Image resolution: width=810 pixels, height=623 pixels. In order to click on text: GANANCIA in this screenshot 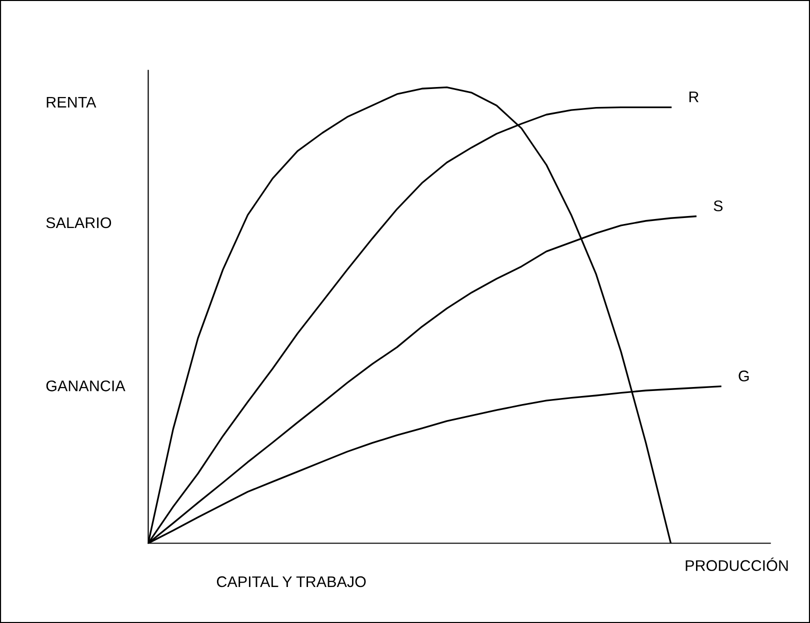, I will do `click(86, 386)`.